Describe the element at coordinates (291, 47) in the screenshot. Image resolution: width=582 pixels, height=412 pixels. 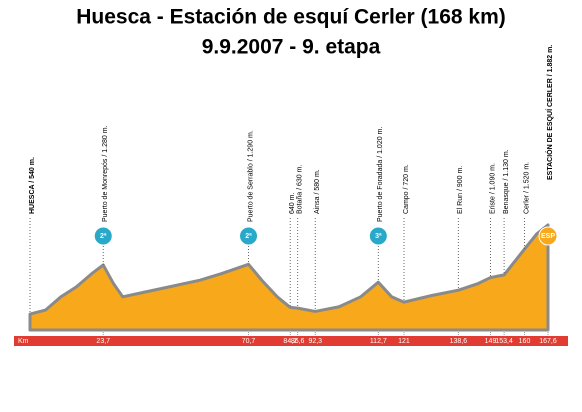
I see `chart-subtitle: 9.9.2007 - 9. etapa` at that location.